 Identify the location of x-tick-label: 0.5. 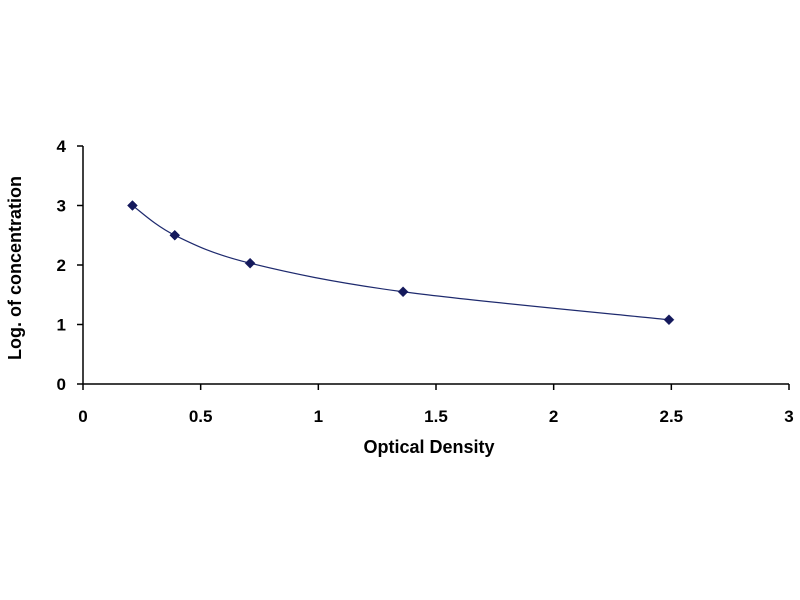
(201, 416).